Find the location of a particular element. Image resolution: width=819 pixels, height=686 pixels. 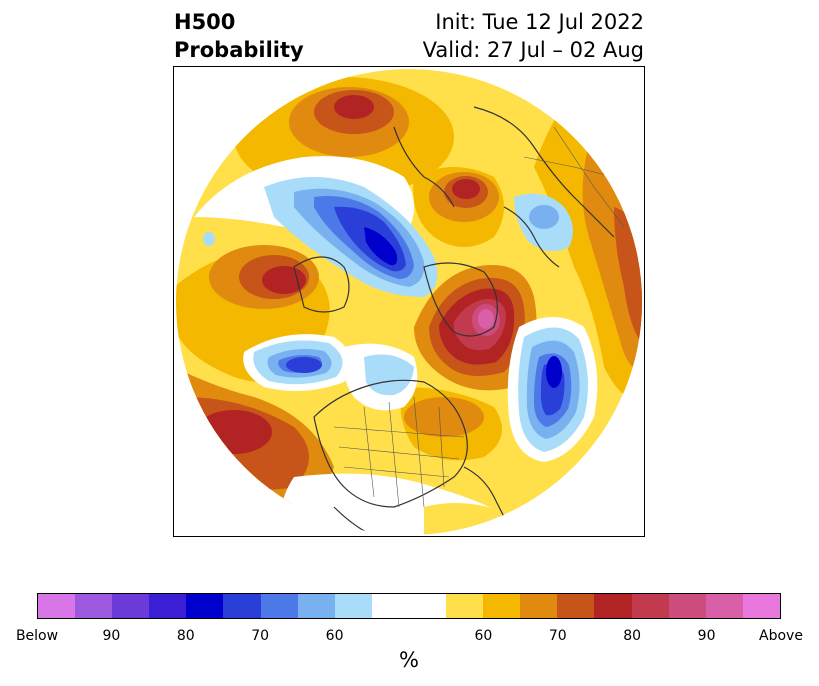

colorbar-unit-label: % is located at coordinates (409, 660).